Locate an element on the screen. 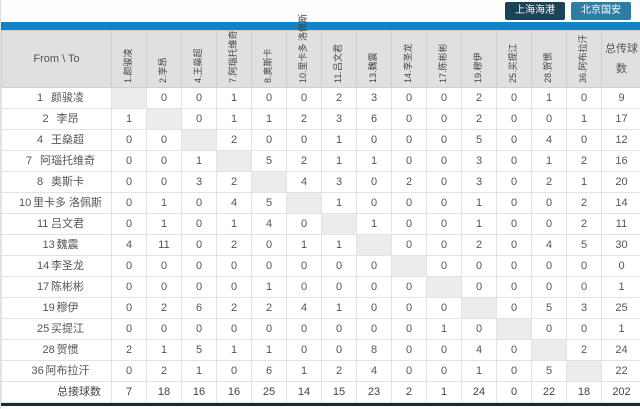  matrix-row-36: 36 阿布拉汗 0 2 1 0 6 1 2 4 0 0 1 0 5 22 is located at coordinates (320, 371).